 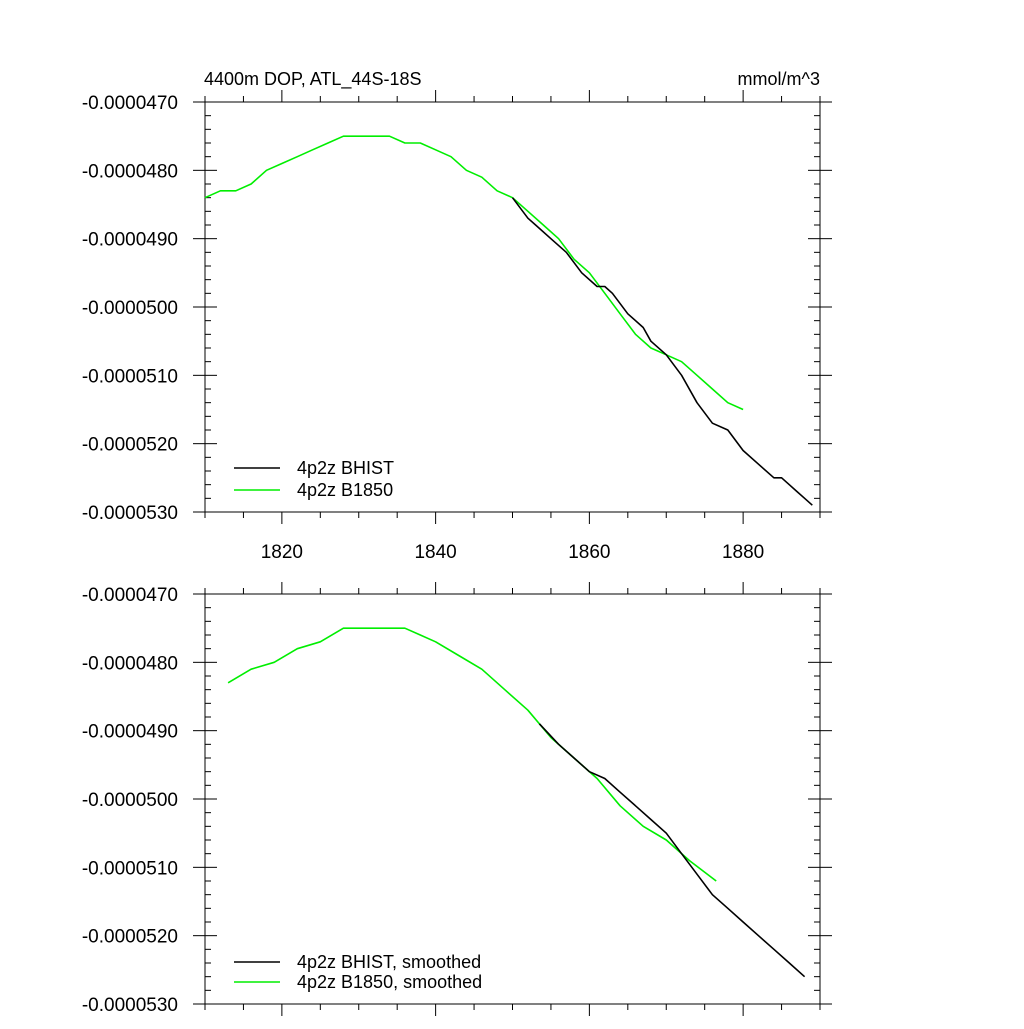 I want to click on x-tick-label: 1840, so click(x=435, y=552).